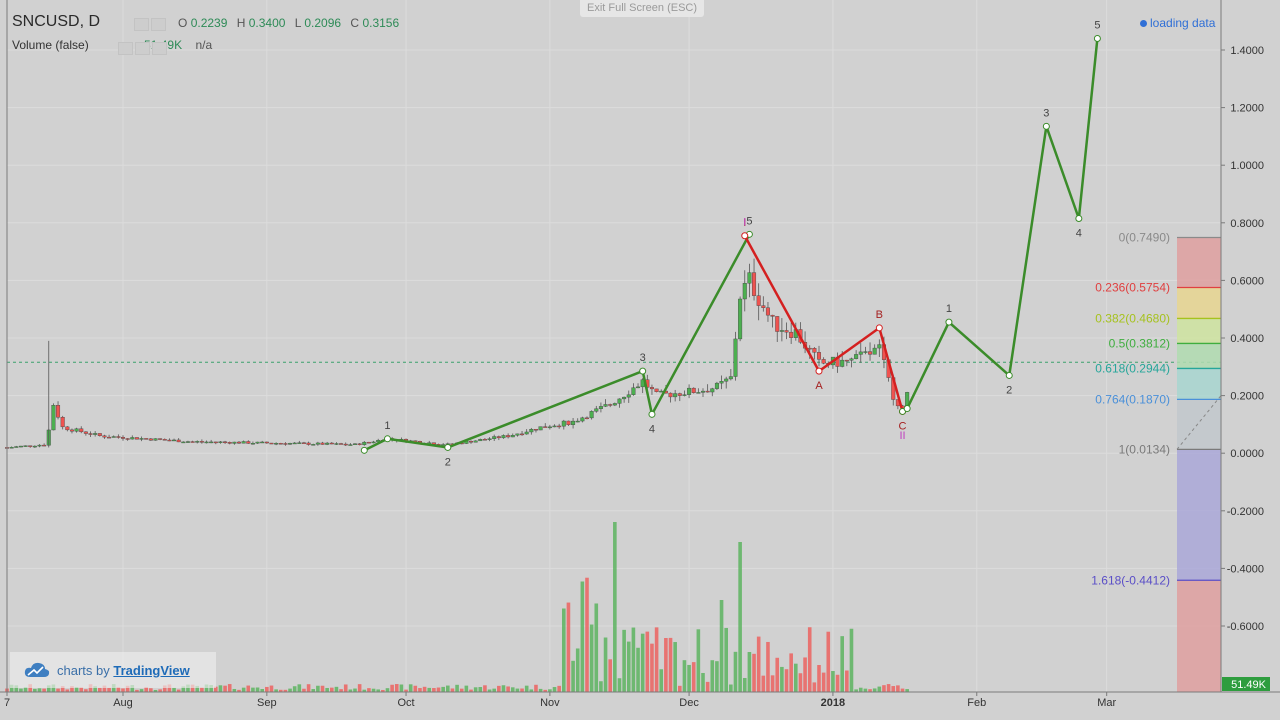  I want to click on exit-fullscreen-button: Exit Full Screen (ESC), so click(642, 8).